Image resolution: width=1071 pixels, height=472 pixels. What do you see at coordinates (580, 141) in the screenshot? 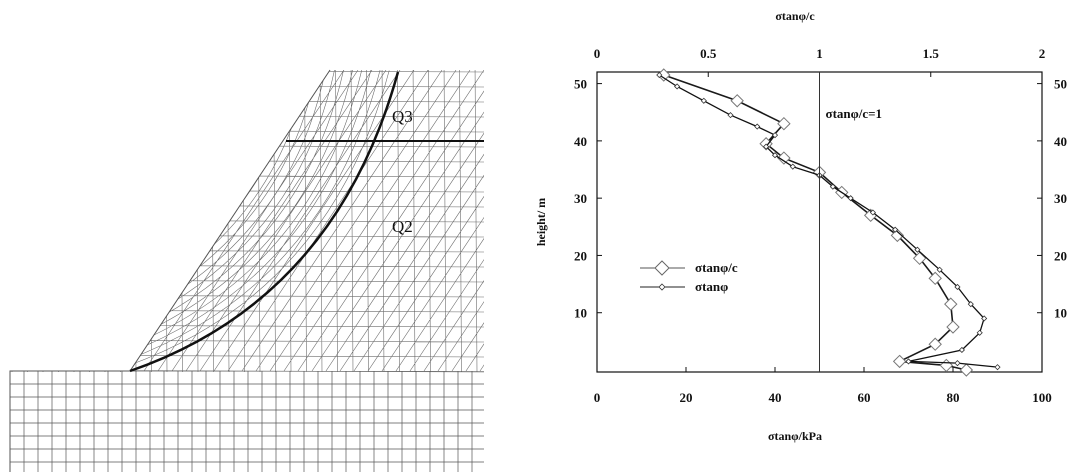
I see `left-tick-label: 40` at bounding box center [580, 141].